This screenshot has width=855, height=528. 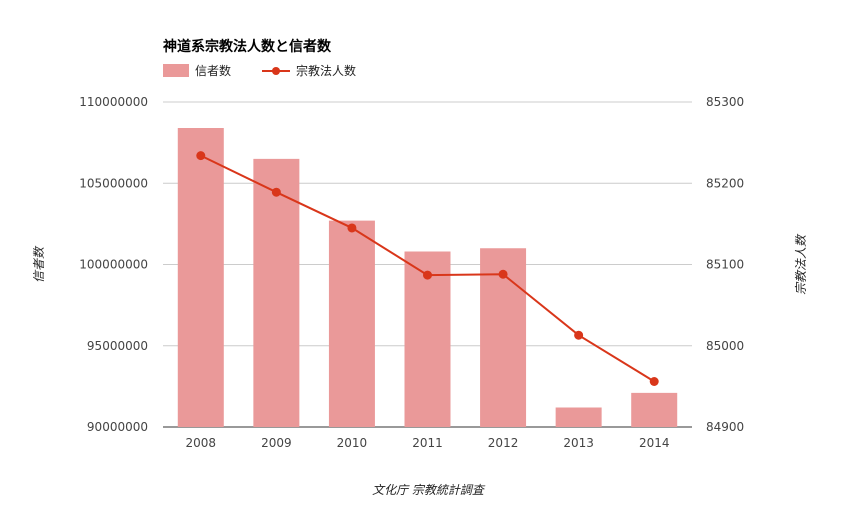 What do you see at coordinates (201, 443) in the screenshot?
I see `x-tick-label: 2008` at bounding box center [201, 443].